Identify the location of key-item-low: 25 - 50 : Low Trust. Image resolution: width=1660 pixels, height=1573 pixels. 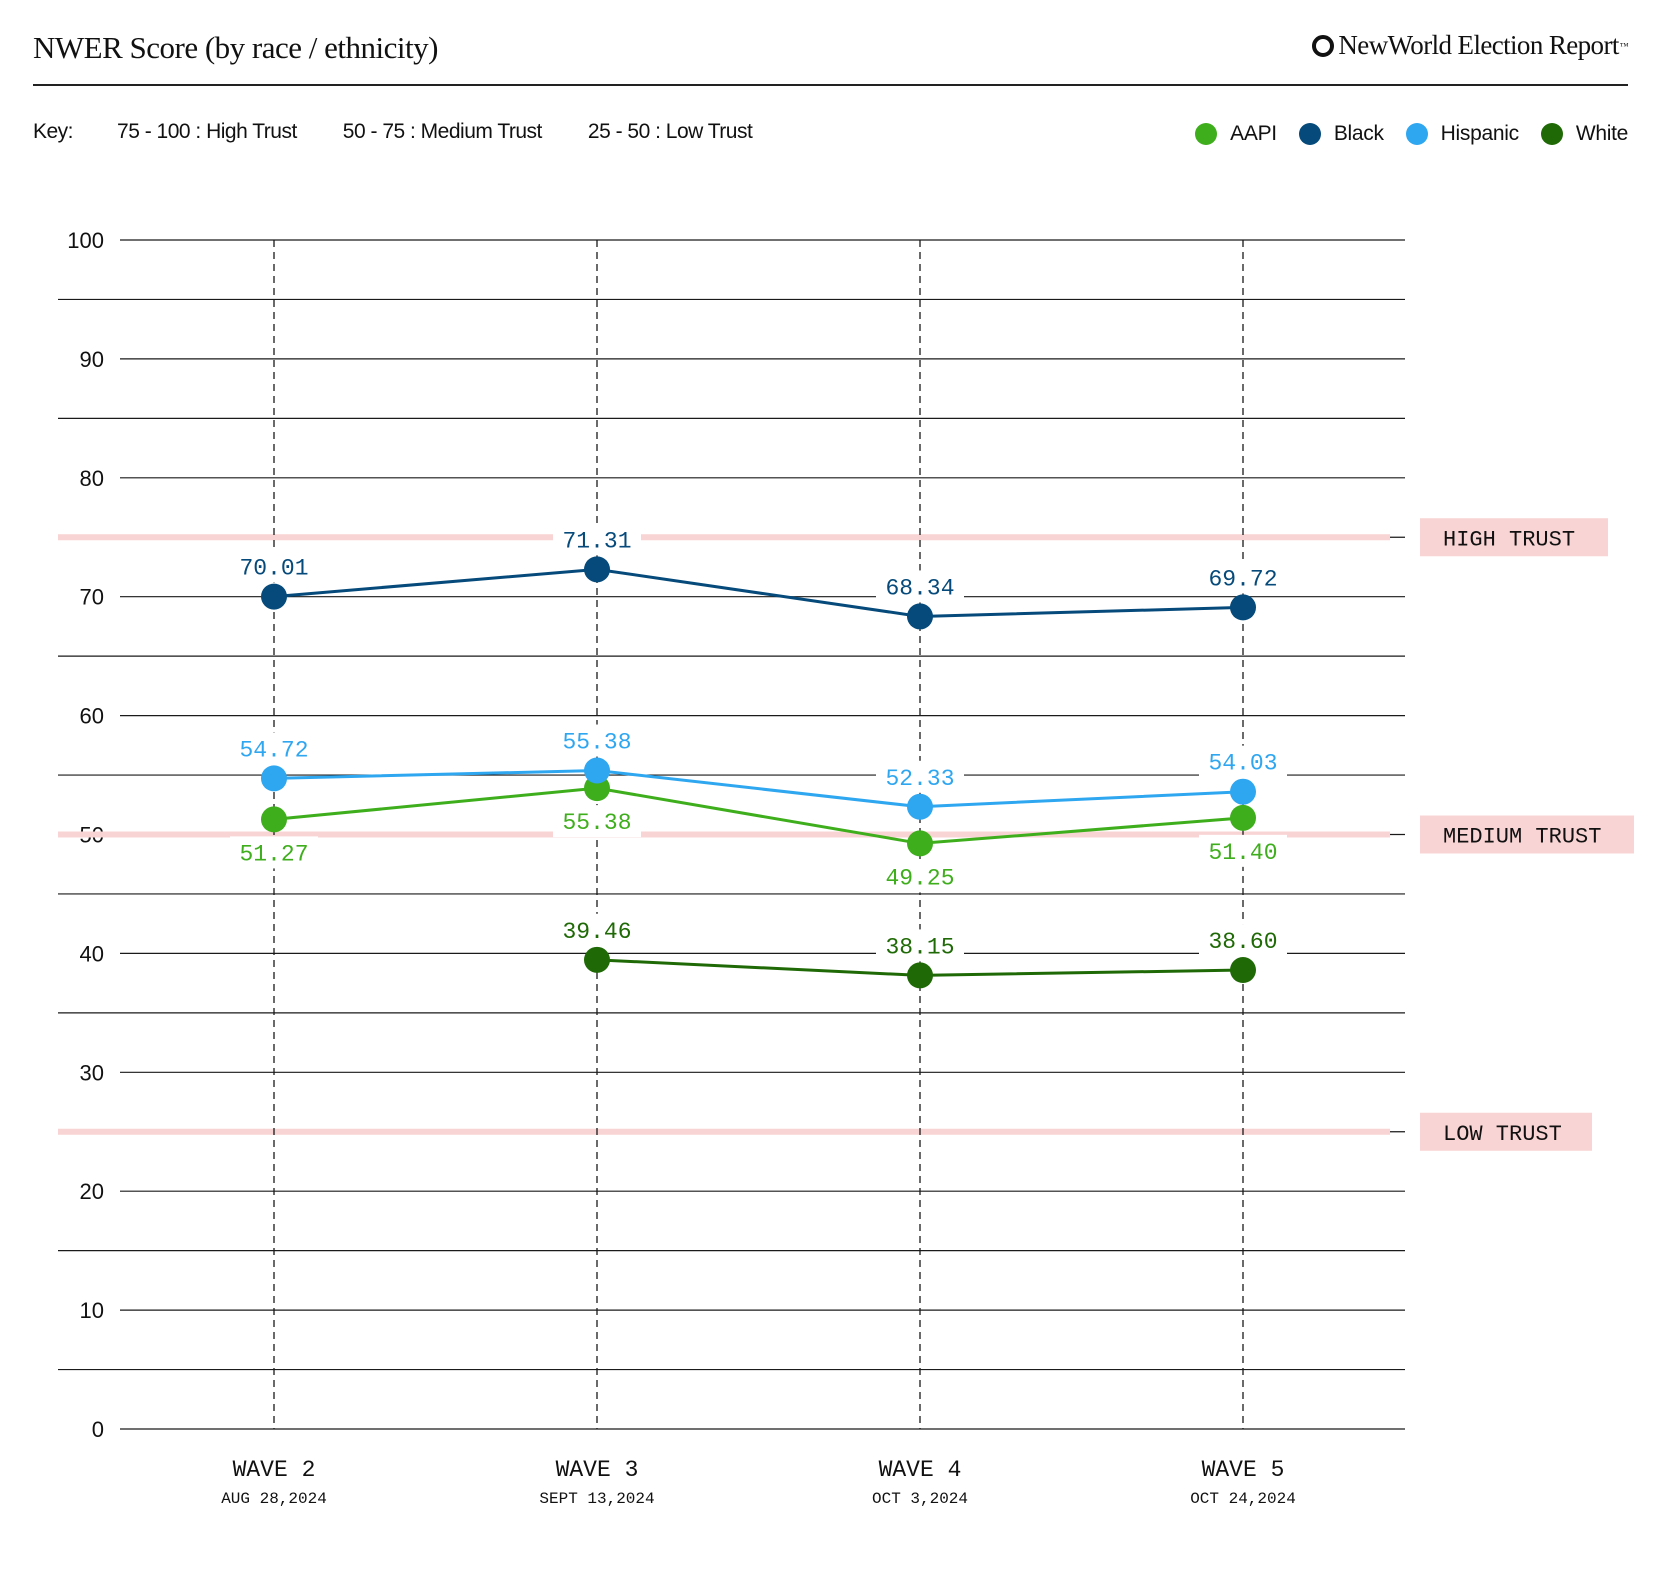
(670, 131).